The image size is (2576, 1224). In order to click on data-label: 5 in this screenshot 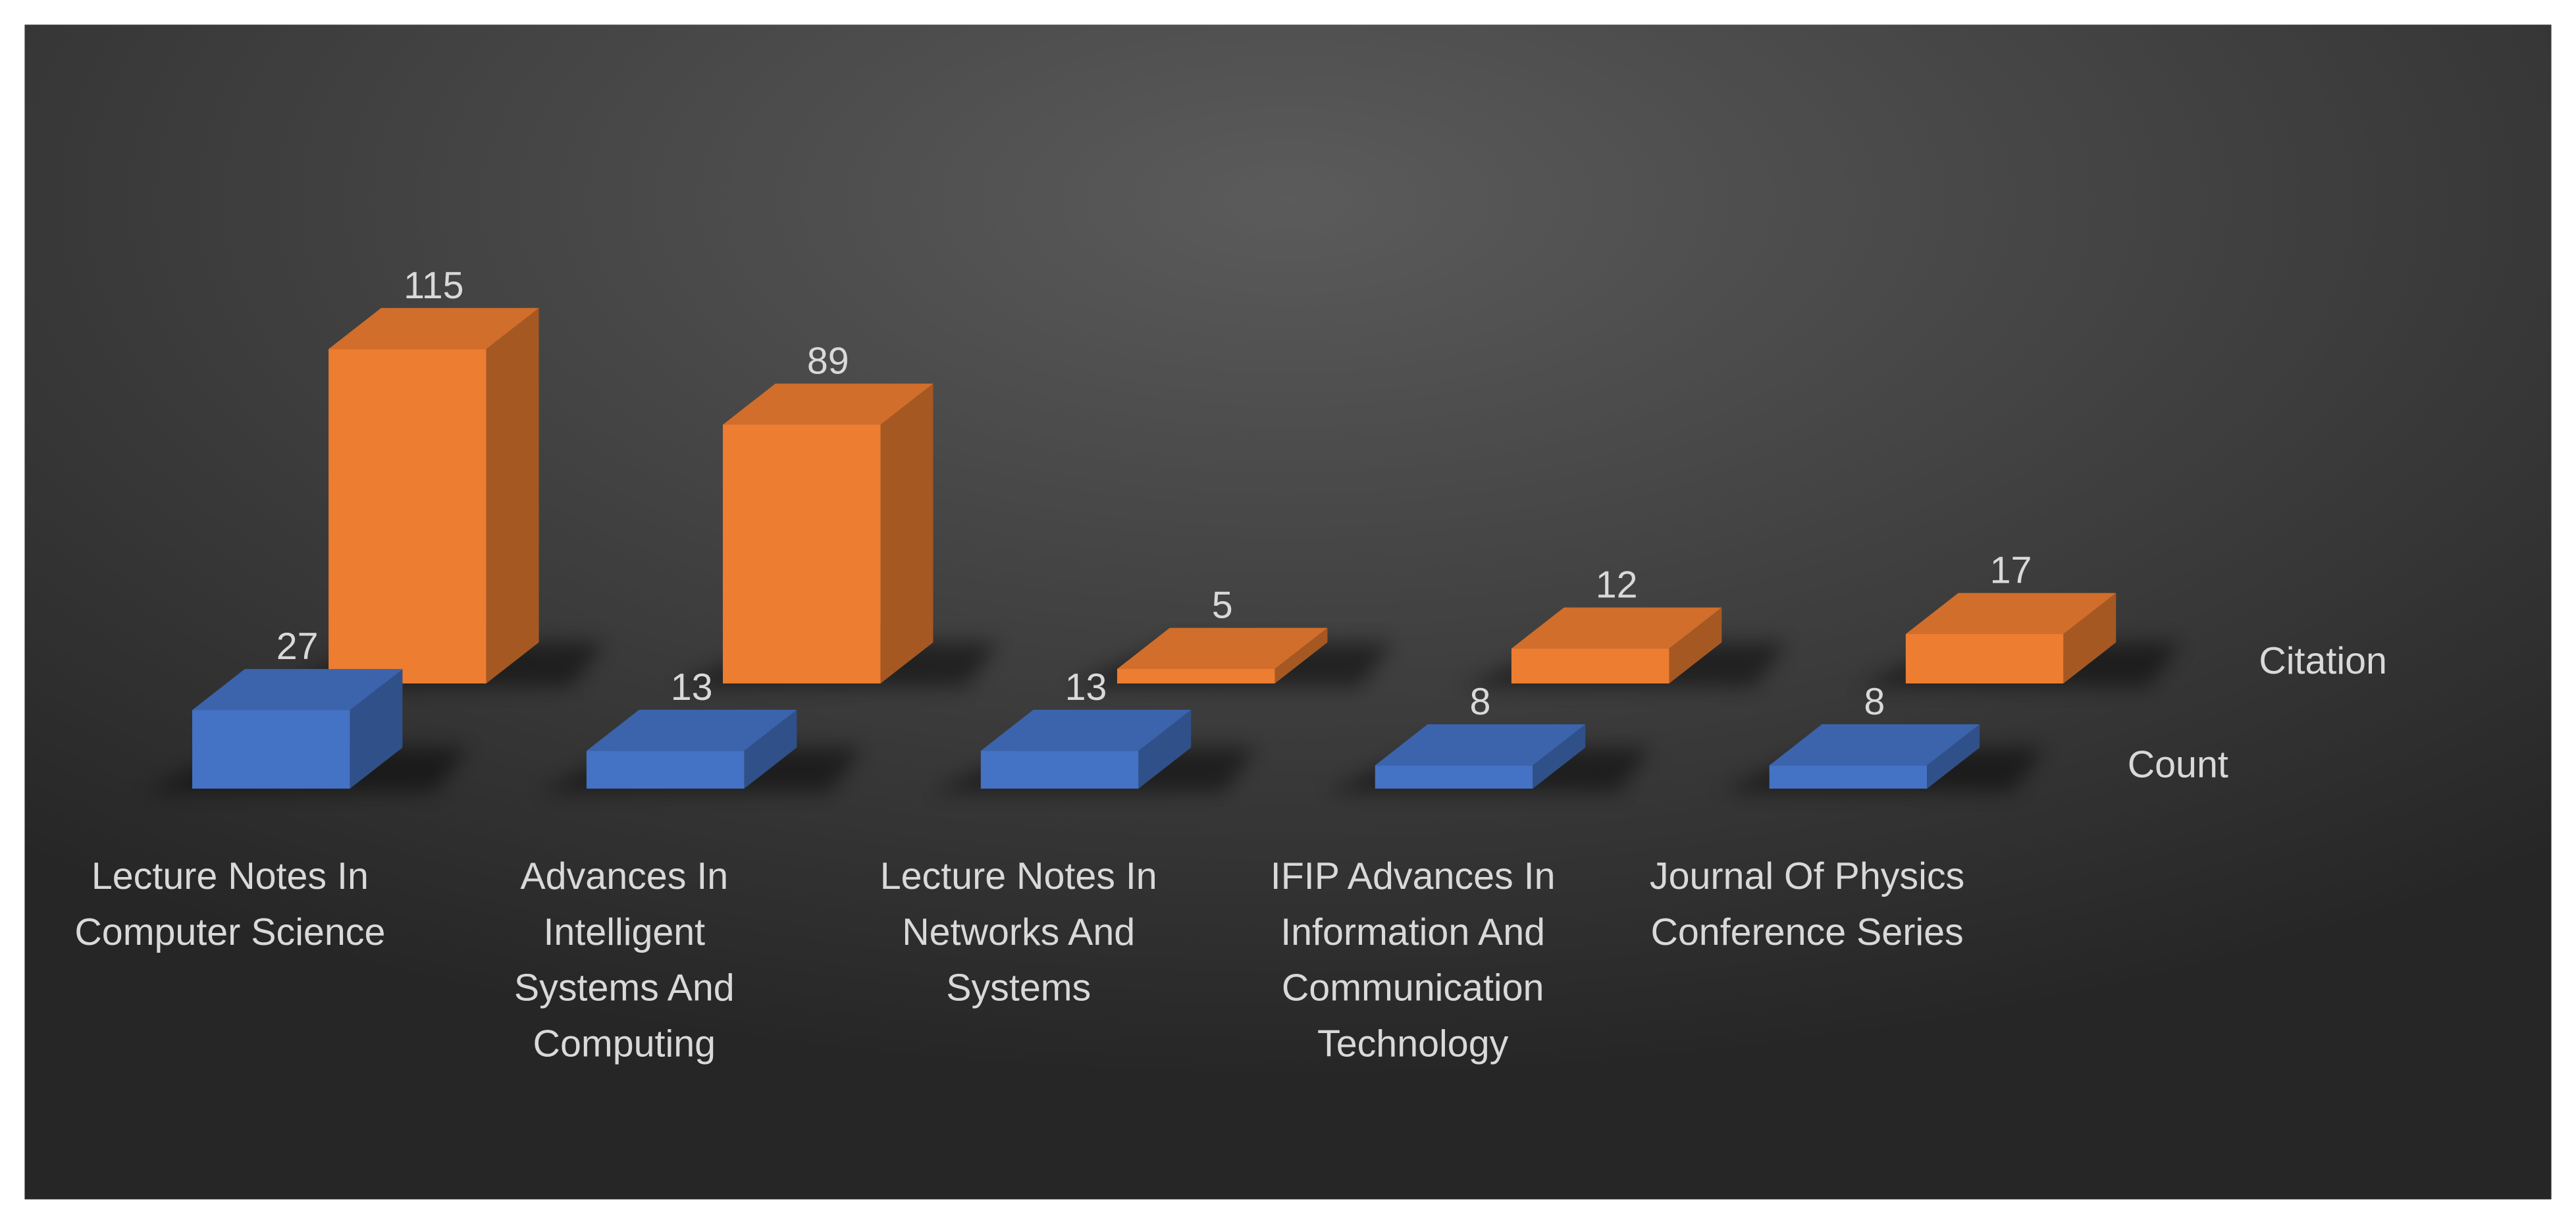, I will do `click(1222, 606)`.